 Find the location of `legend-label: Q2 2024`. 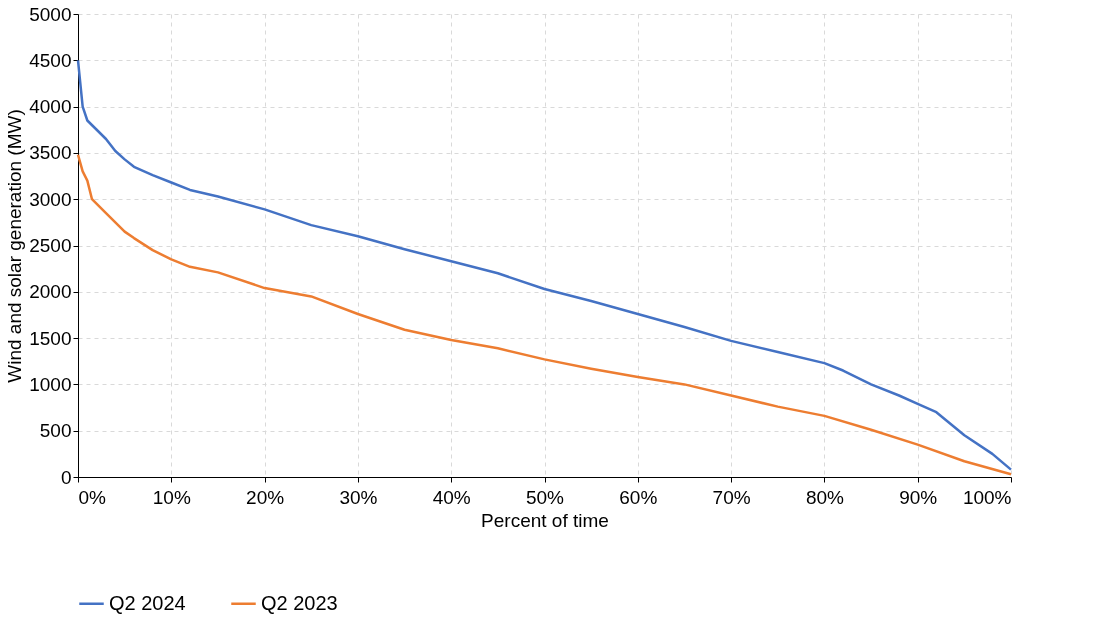

legend-label: Q2 2024 is located at coordinates (147, 602).